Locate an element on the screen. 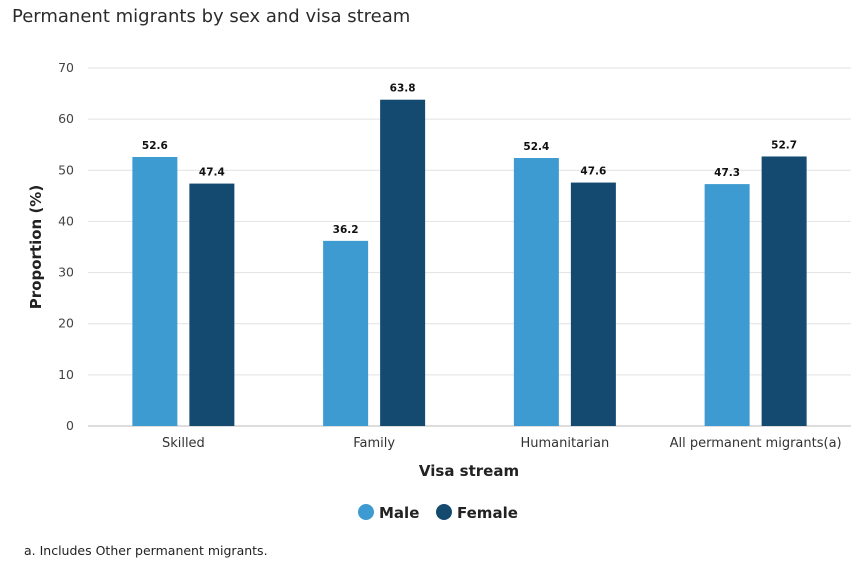 This screenshot has height=579, width=864. category-label: Family is located at coordinates (374, 443).